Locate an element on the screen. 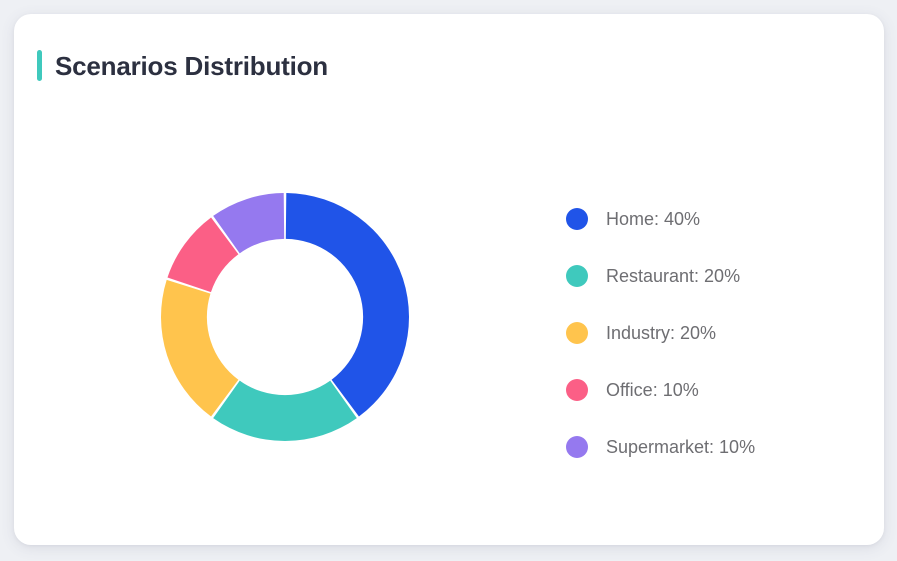  legend-label-supermarket: Supermarket: 10% is located at coordinates (681, 446).